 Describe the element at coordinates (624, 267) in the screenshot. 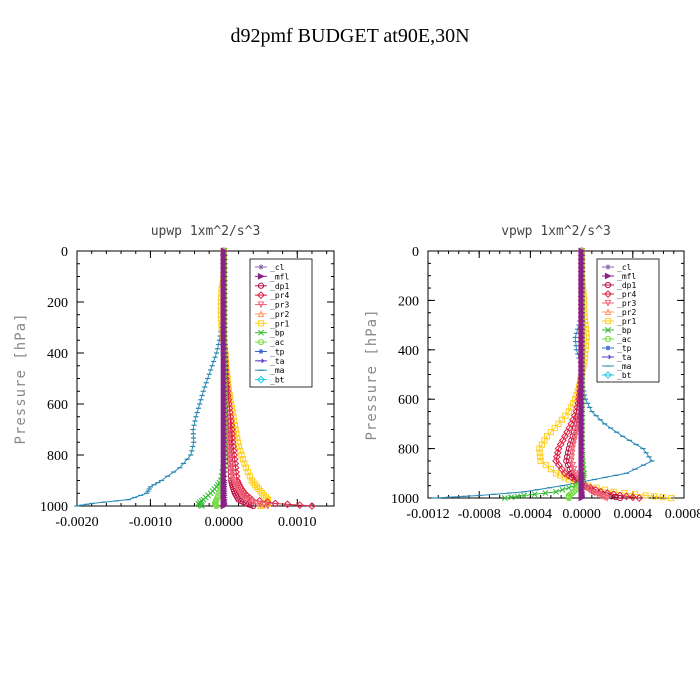

I see `legend-label: _cl` at that location.